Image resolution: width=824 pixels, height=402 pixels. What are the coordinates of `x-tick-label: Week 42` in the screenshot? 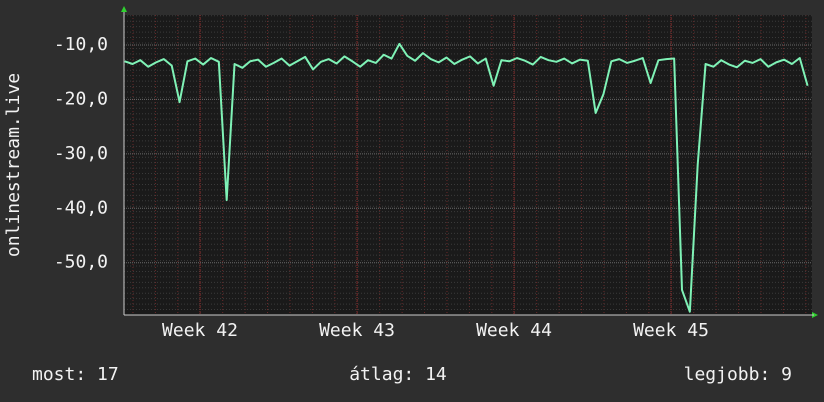 It's located at (200, 330).